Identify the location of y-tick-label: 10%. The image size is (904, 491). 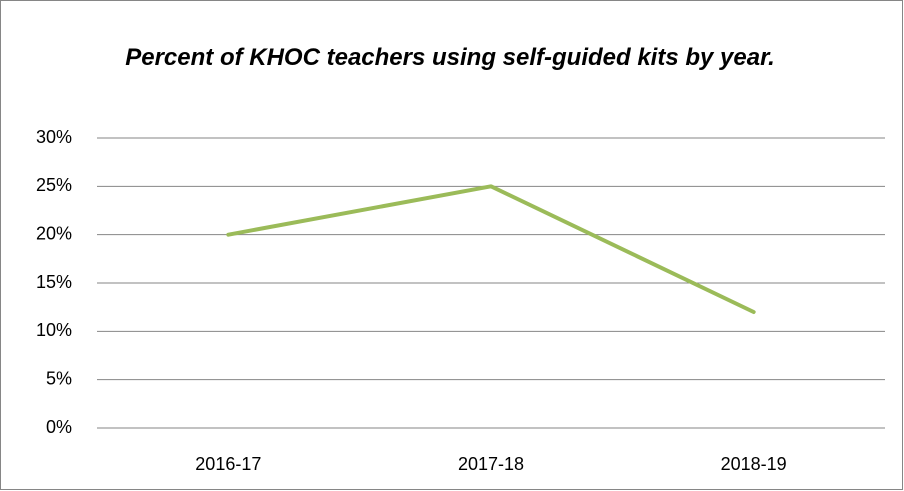
(54, 330).